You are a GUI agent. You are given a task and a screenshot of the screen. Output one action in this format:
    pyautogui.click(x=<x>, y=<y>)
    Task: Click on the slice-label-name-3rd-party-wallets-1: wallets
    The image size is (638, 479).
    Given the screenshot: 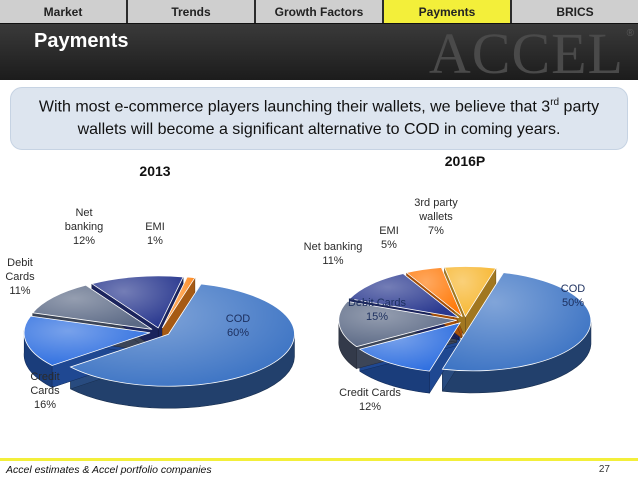 What is the action you would take?
    pyautogui.click(x=435, y=217)
    